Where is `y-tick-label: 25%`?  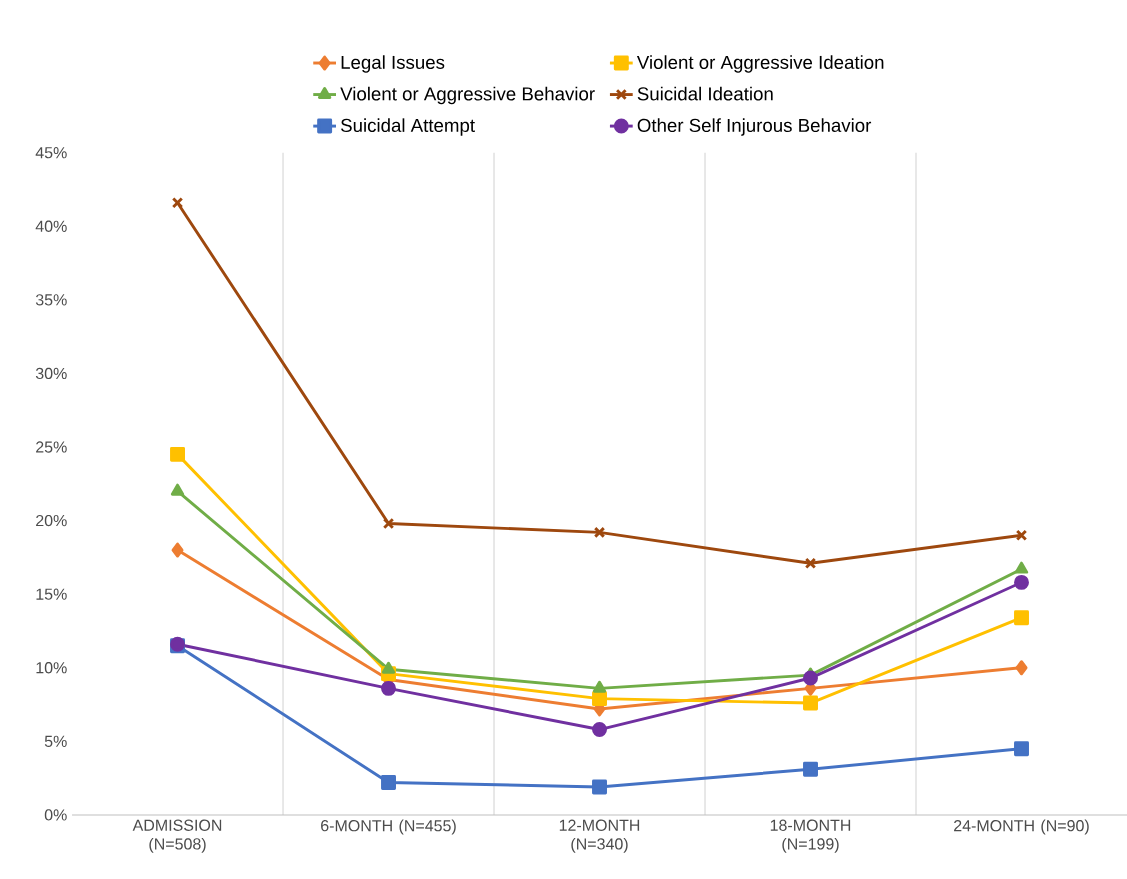 y-tick-label: 25% is located at coordinates (51, 447).